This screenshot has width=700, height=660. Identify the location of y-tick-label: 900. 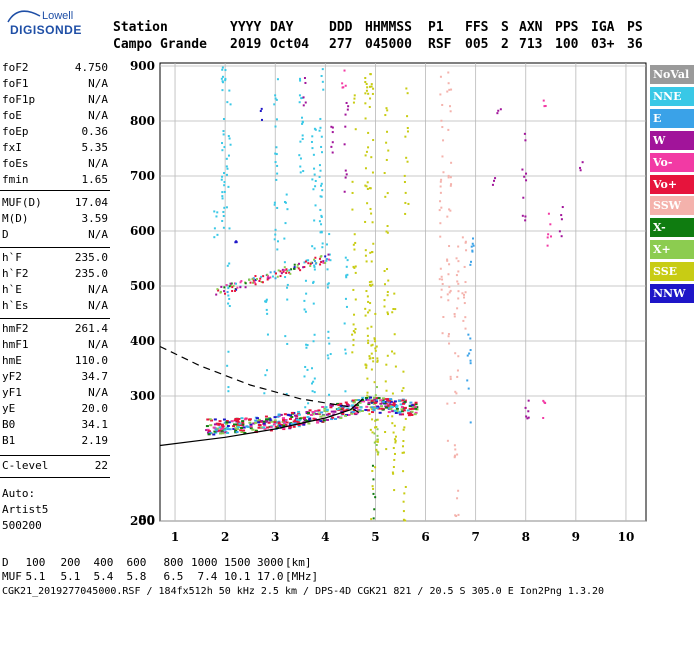
(142, 66).